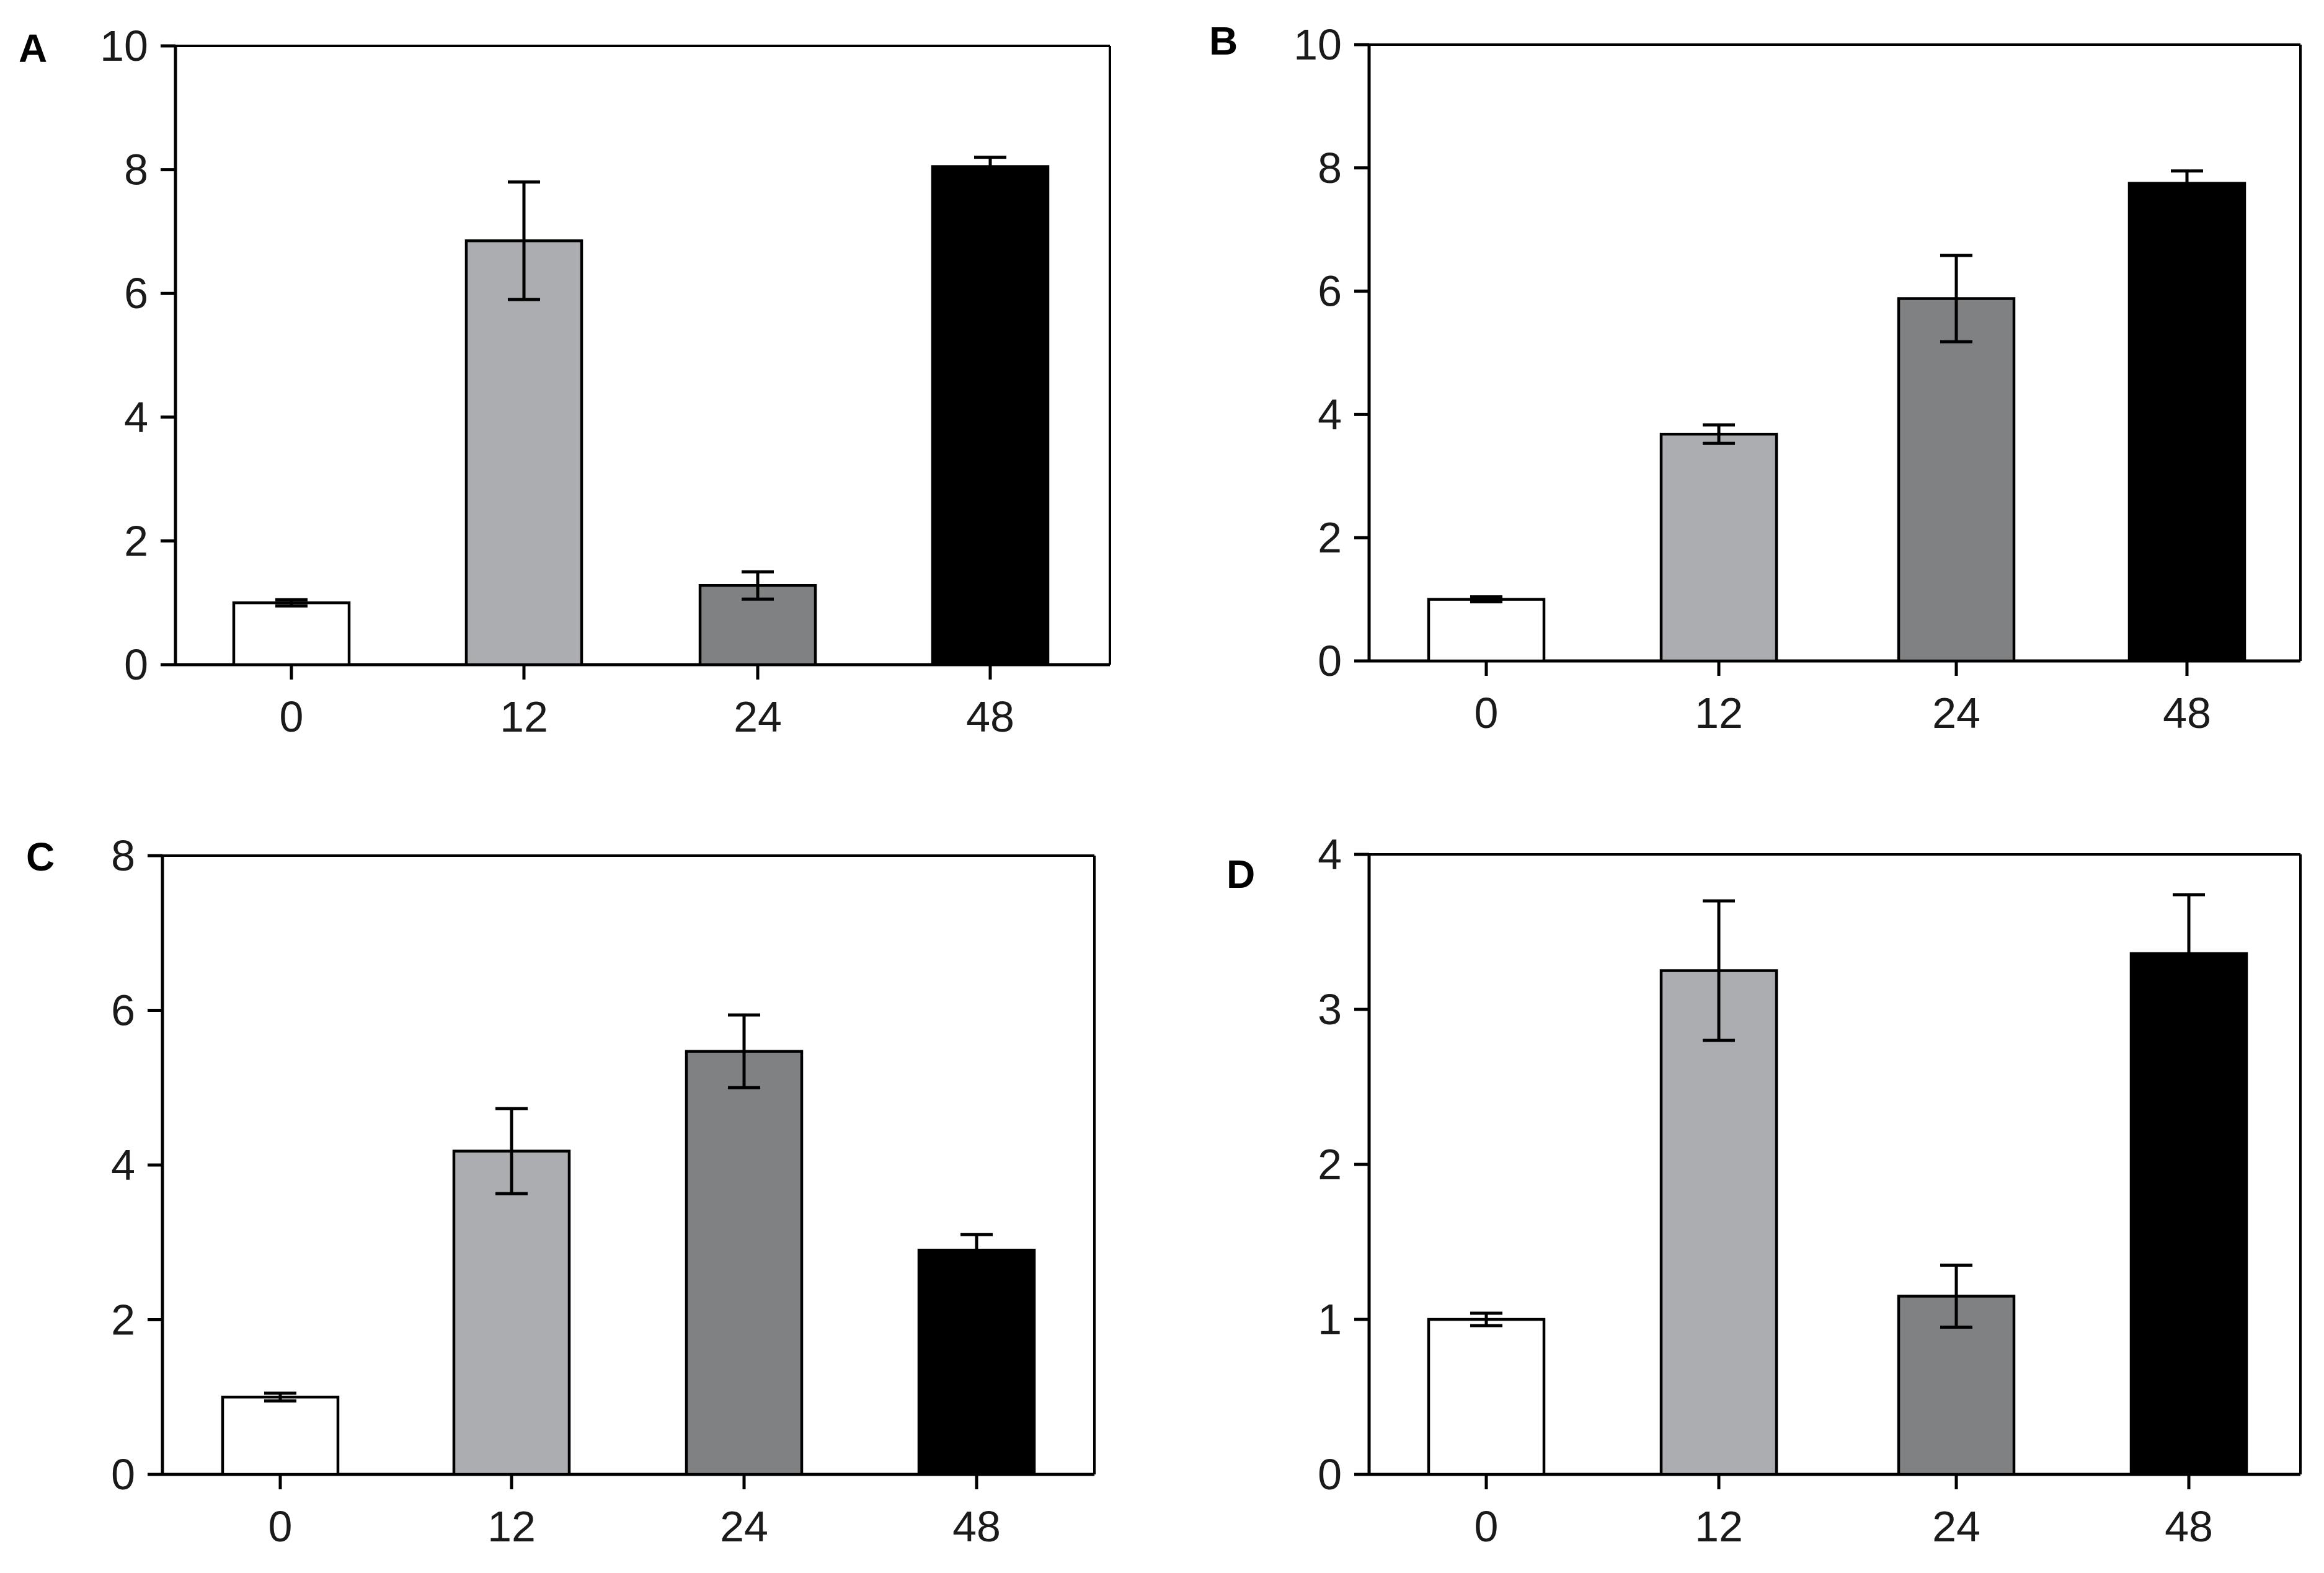  I want to click on y-tick-label: 1, so click(1330, 1319).